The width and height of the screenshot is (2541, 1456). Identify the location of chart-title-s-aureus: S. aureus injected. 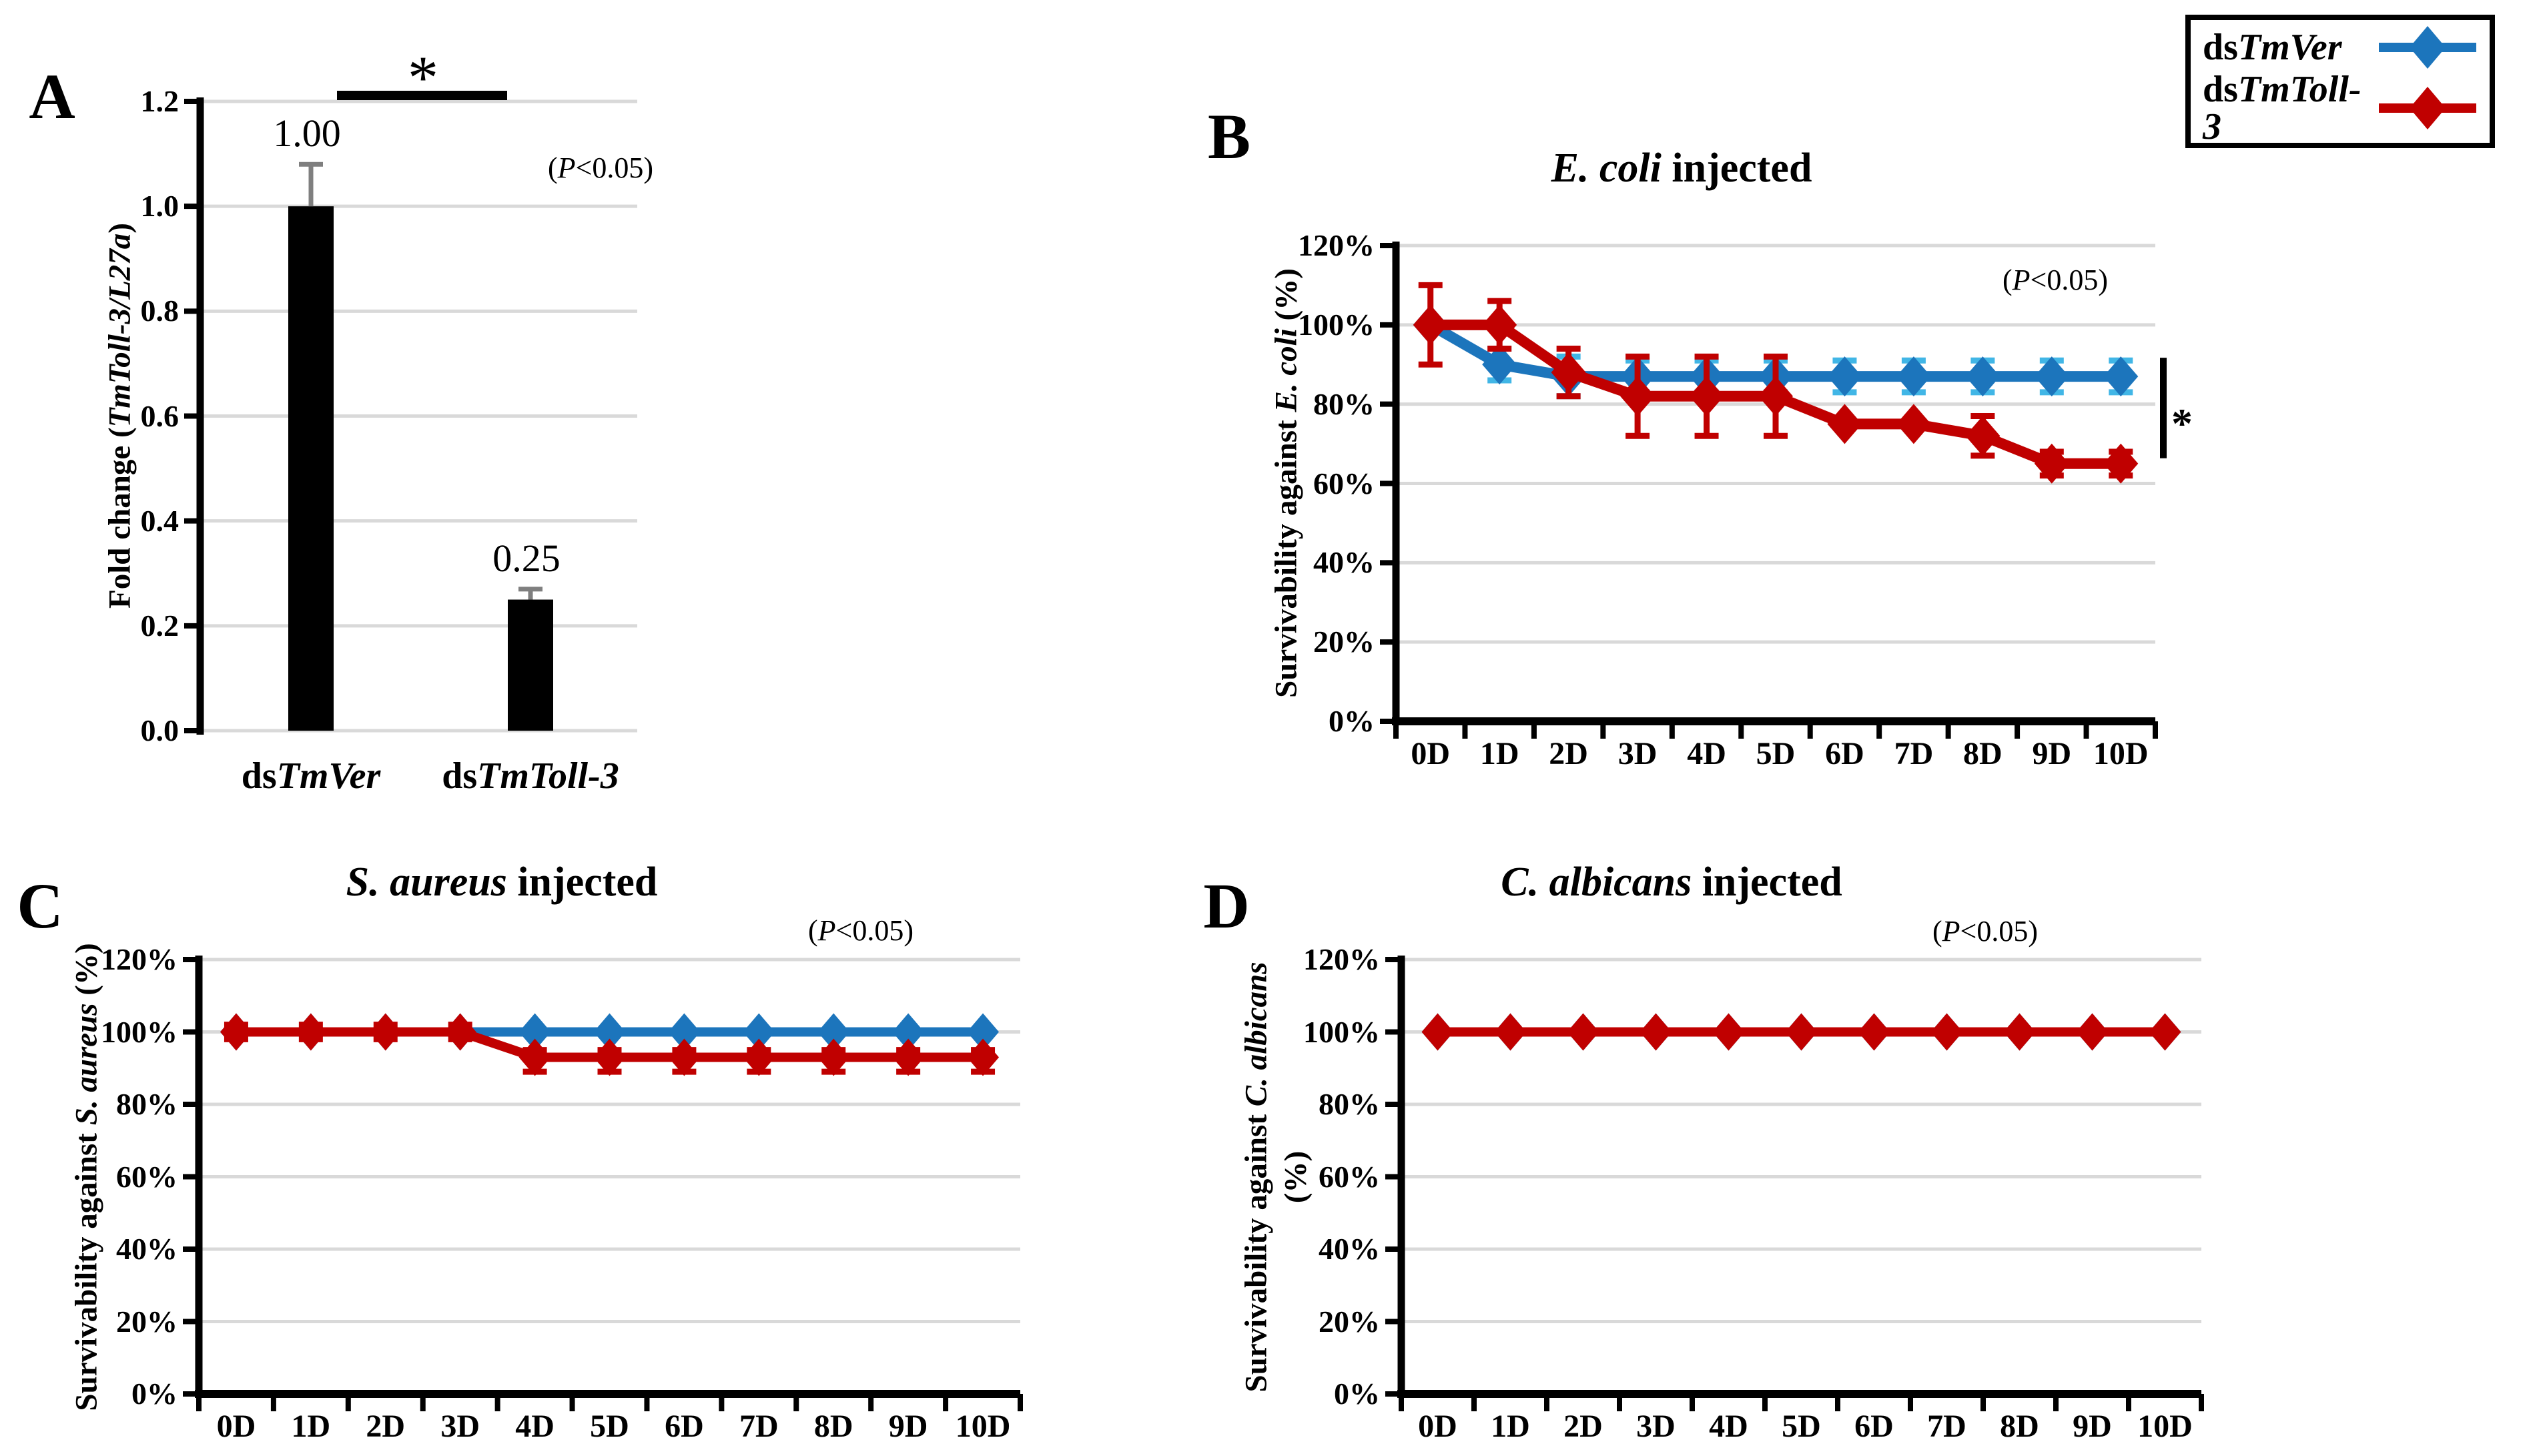
(502, 882).